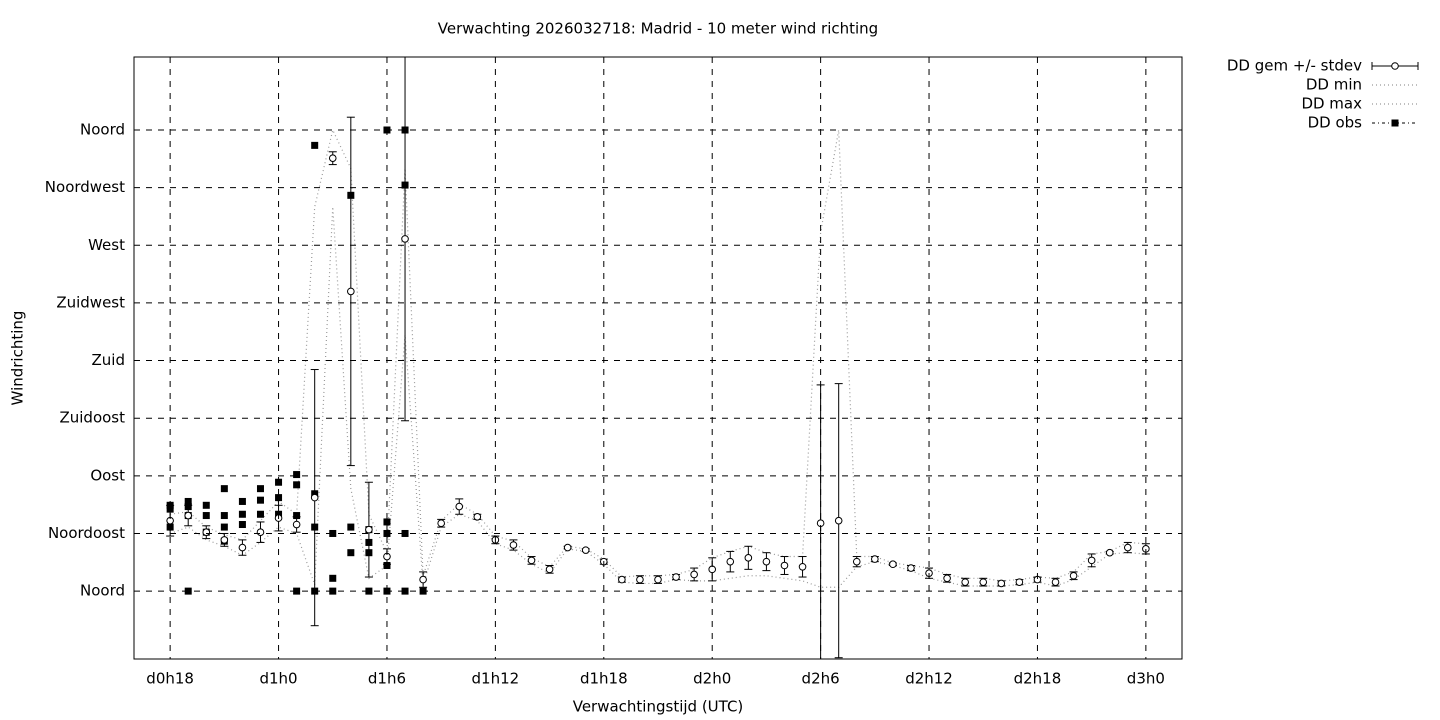 This screenshot has width=1440, height=720. What do you see at coordinates (929, 679) in the screenshot?
I see `x-tick-label: d2h12` at bounding box center [929, 679].